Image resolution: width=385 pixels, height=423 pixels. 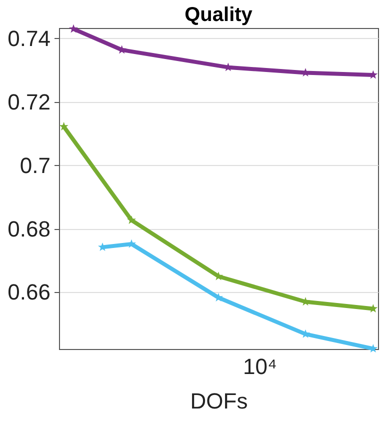 What do you see at coordinates (29, 292) in the screenshot?
I see `y-tick-label: 0.66` at bounding box center [29, 292].